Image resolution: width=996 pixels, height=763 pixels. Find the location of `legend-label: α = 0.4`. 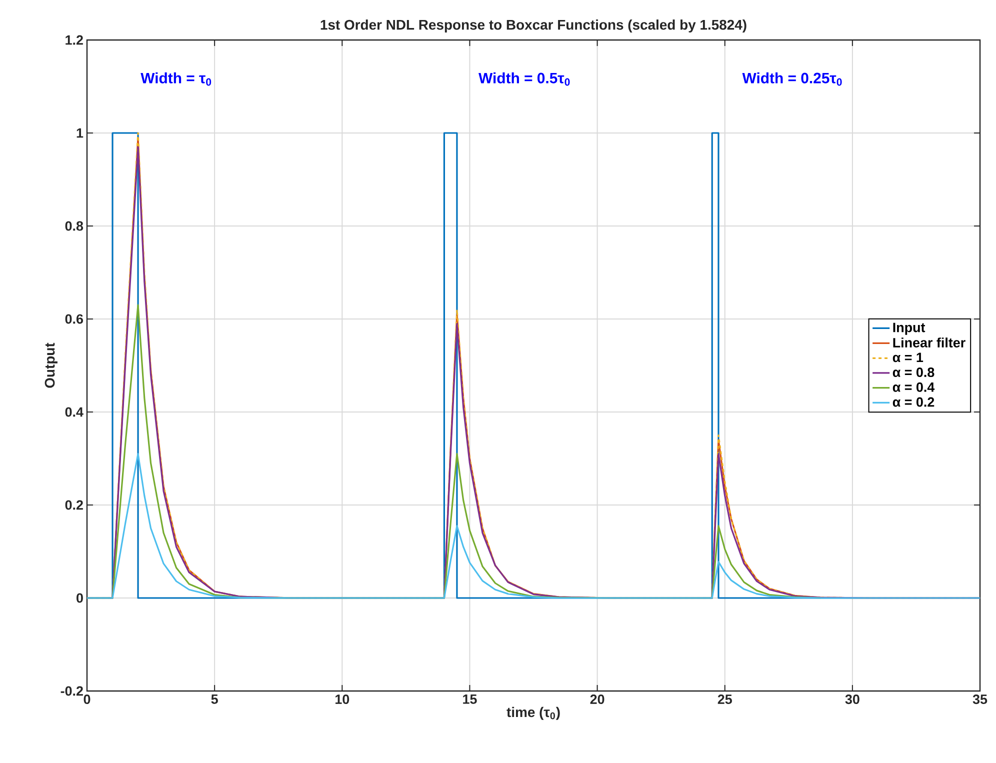

legend-label: α = 0.4 is located at coordinates (913, 387).